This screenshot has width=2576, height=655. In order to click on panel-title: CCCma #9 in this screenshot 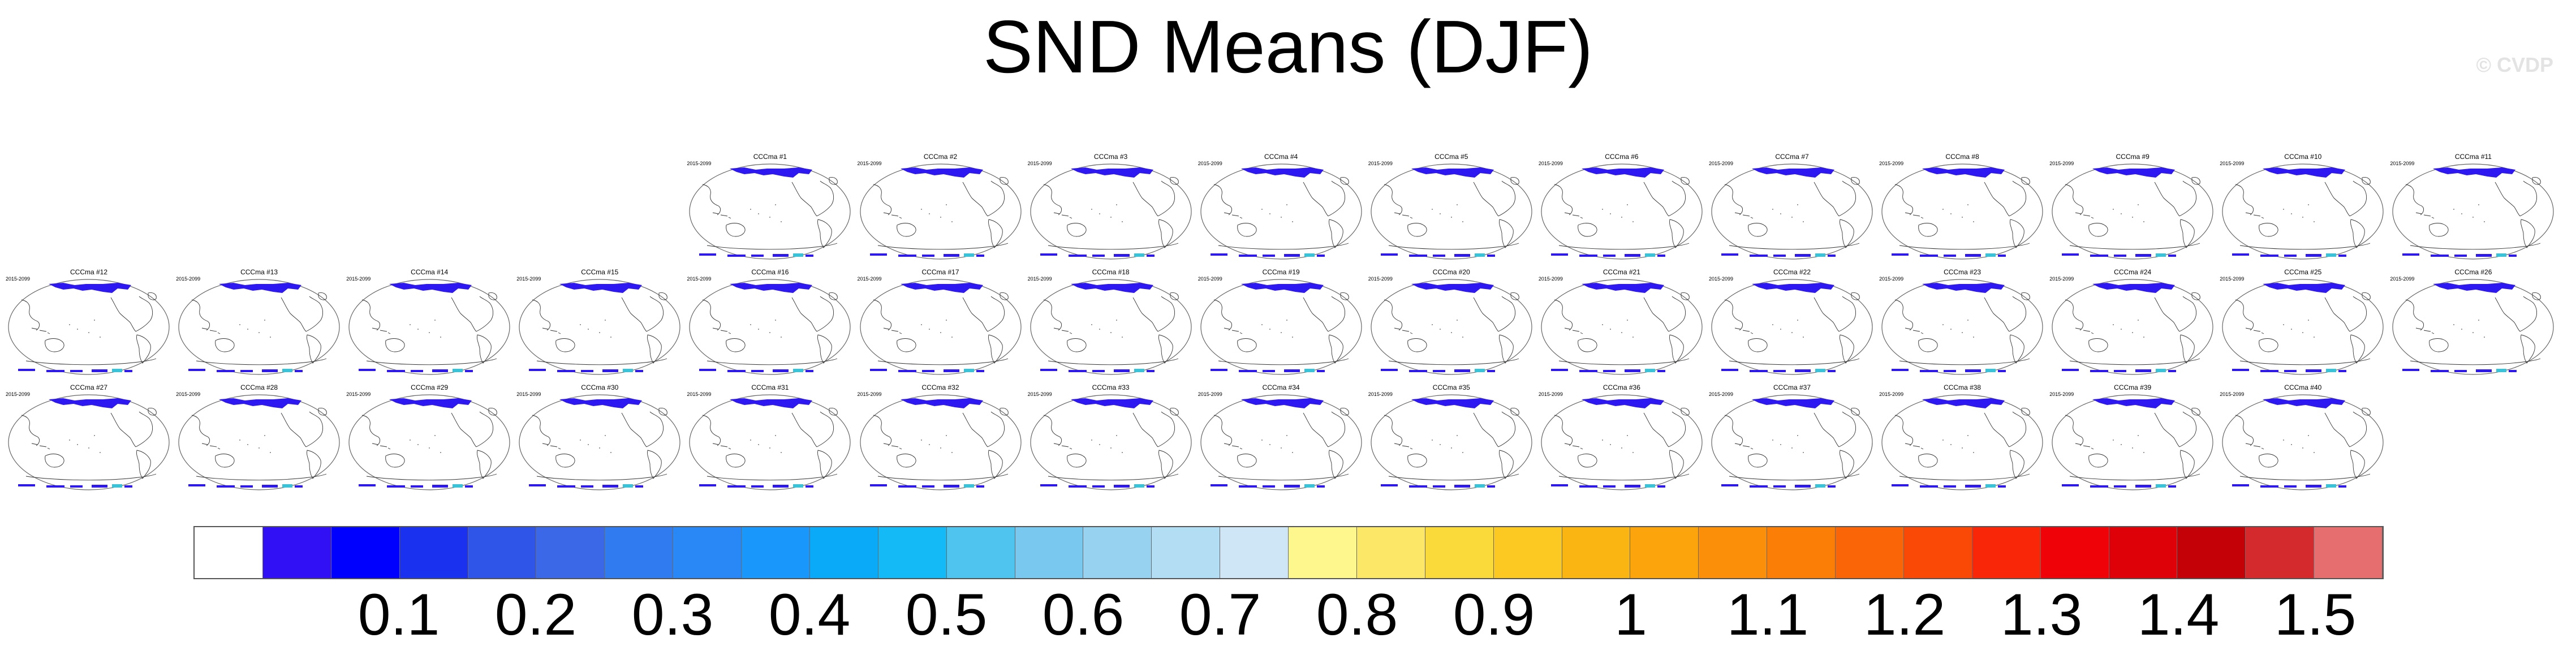, I will do `click(2132, 157)`.